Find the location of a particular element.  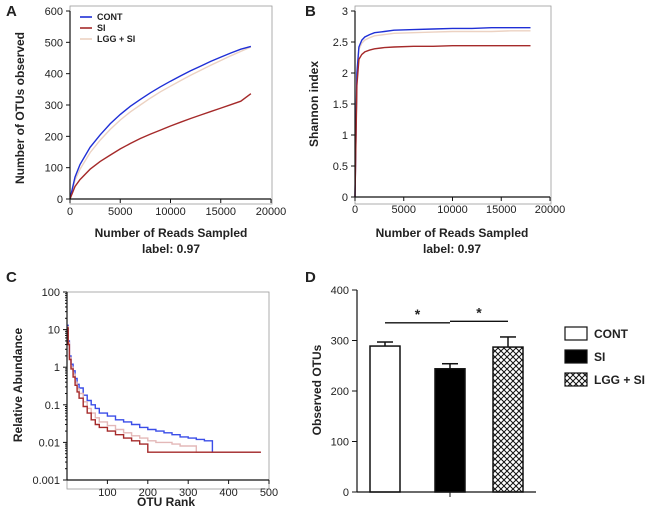

panel-c-y-tick-label: 1 is located at coordinates (57, 368).